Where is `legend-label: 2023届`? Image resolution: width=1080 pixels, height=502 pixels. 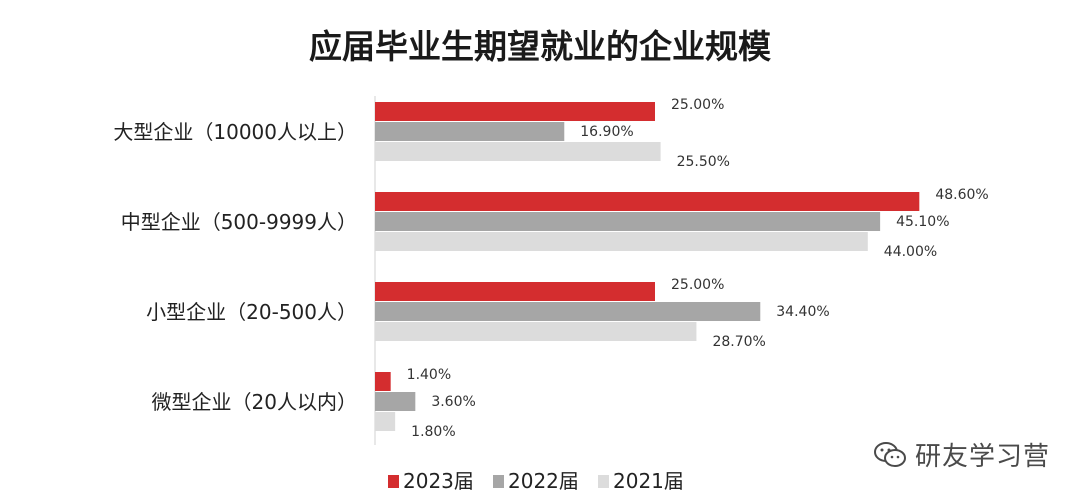
legend-label: 2023届 is located at coordinates (438, 481).